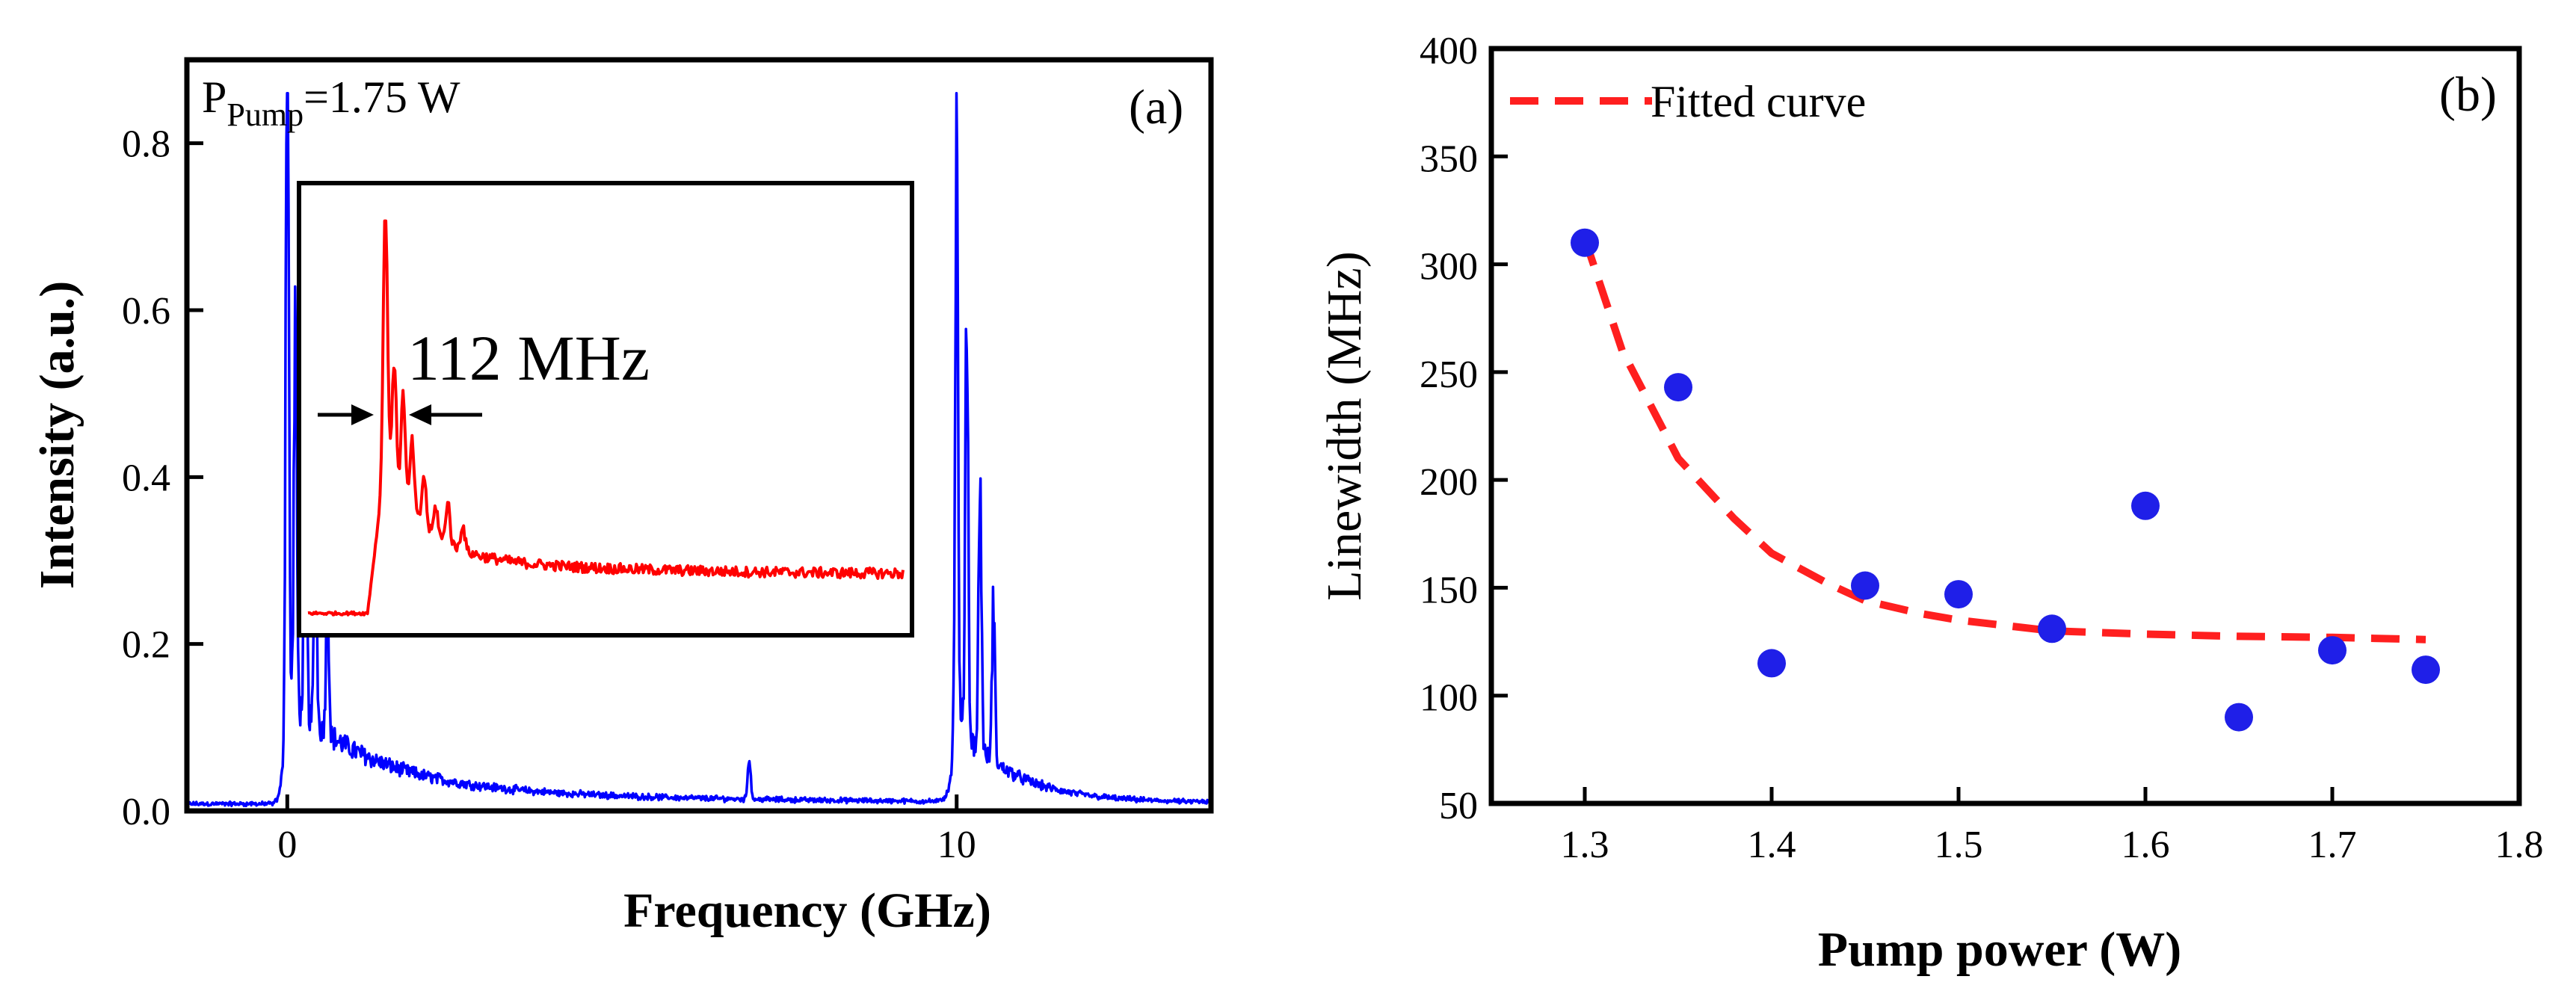 The image size is (2576, 1000). I want to click on panel-b-y-tick-label: 350, so click(1449, 159).